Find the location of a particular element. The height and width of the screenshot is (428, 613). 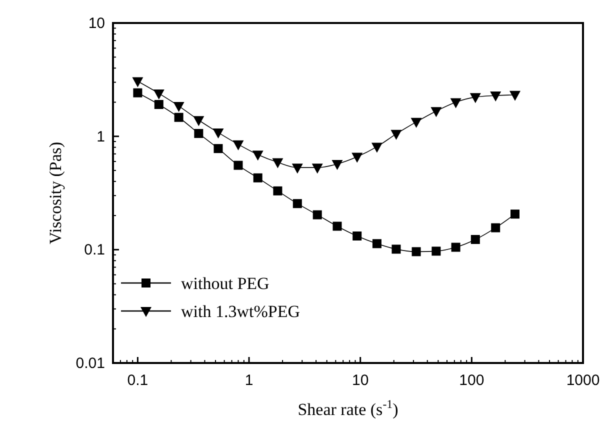

y-tick-label: 1 is located at coordinates (100, 137).